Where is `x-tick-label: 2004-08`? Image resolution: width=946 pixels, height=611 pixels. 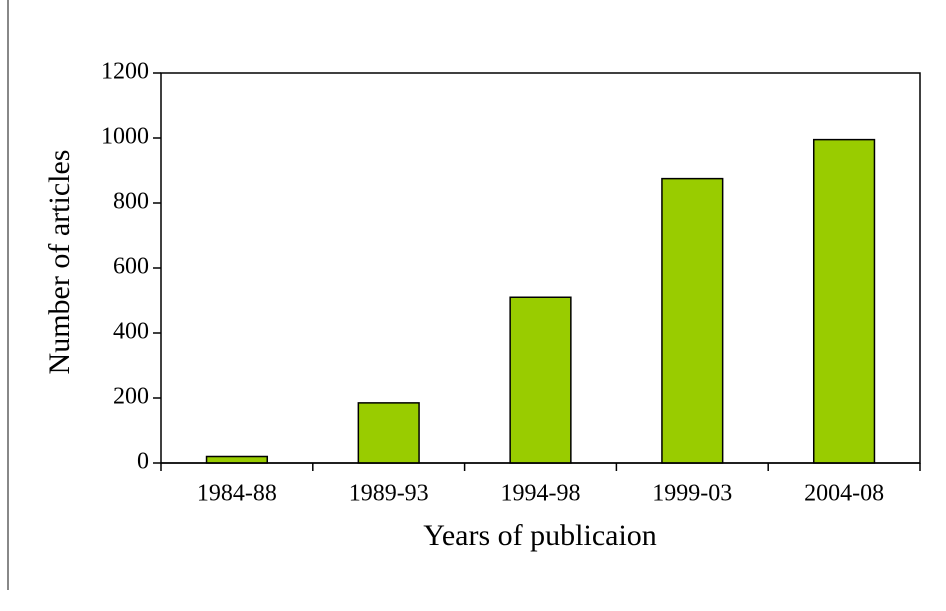 x-tick-label: 2004-08 is located at coordinates (844, 494).